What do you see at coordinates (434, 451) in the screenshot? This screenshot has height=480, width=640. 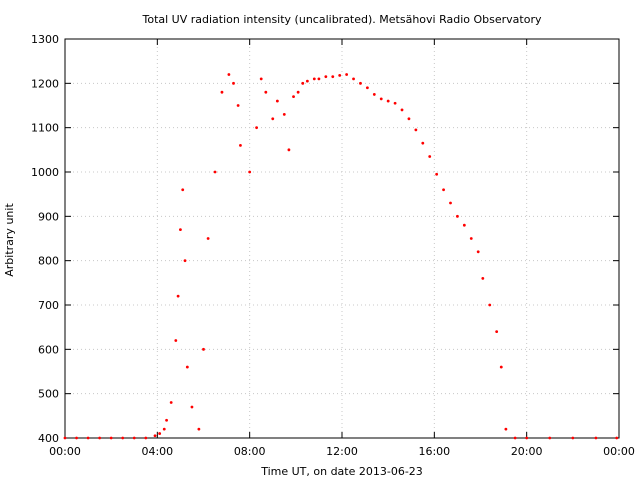 I see `x-tick-label: 16:00` at bounding box center [434, 451].